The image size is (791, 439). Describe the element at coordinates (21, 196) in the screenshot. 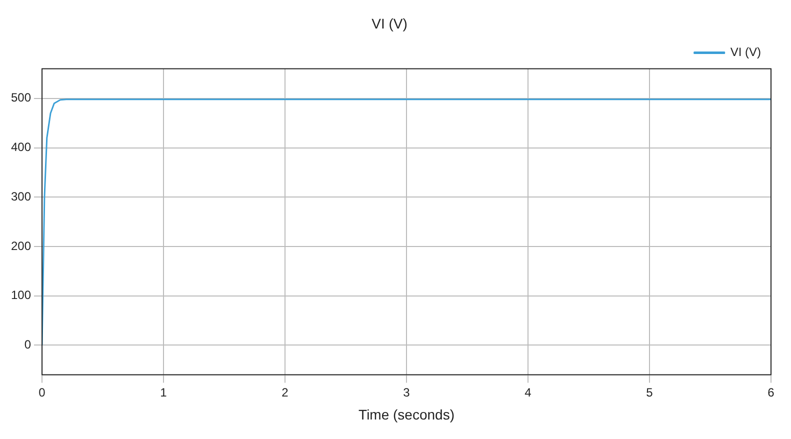

I see `y-tick-label: 300` at that location.